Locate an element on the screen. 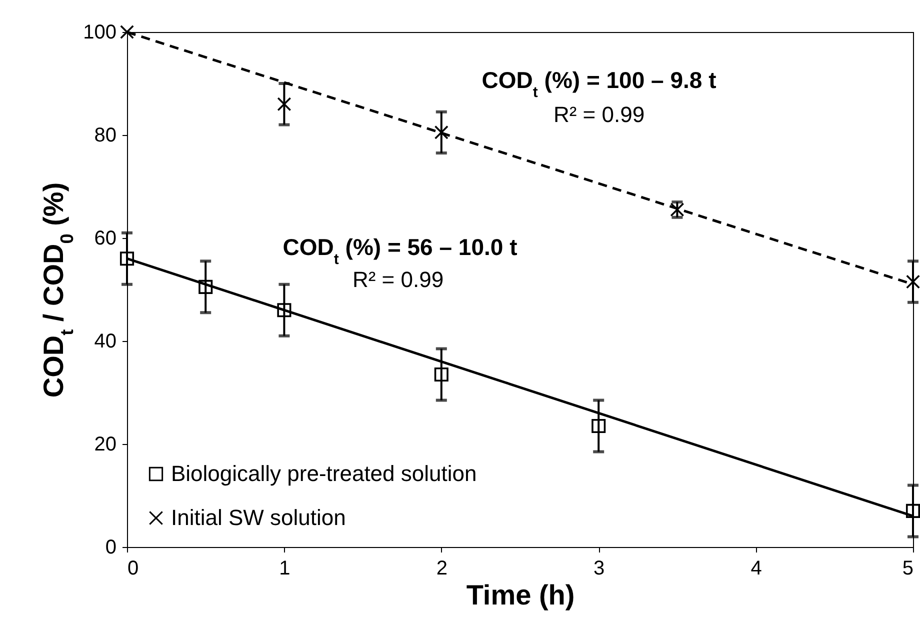 This screenshot has width=920, height=637. y-tick-label: 20 is located at coordinates (105, 445).